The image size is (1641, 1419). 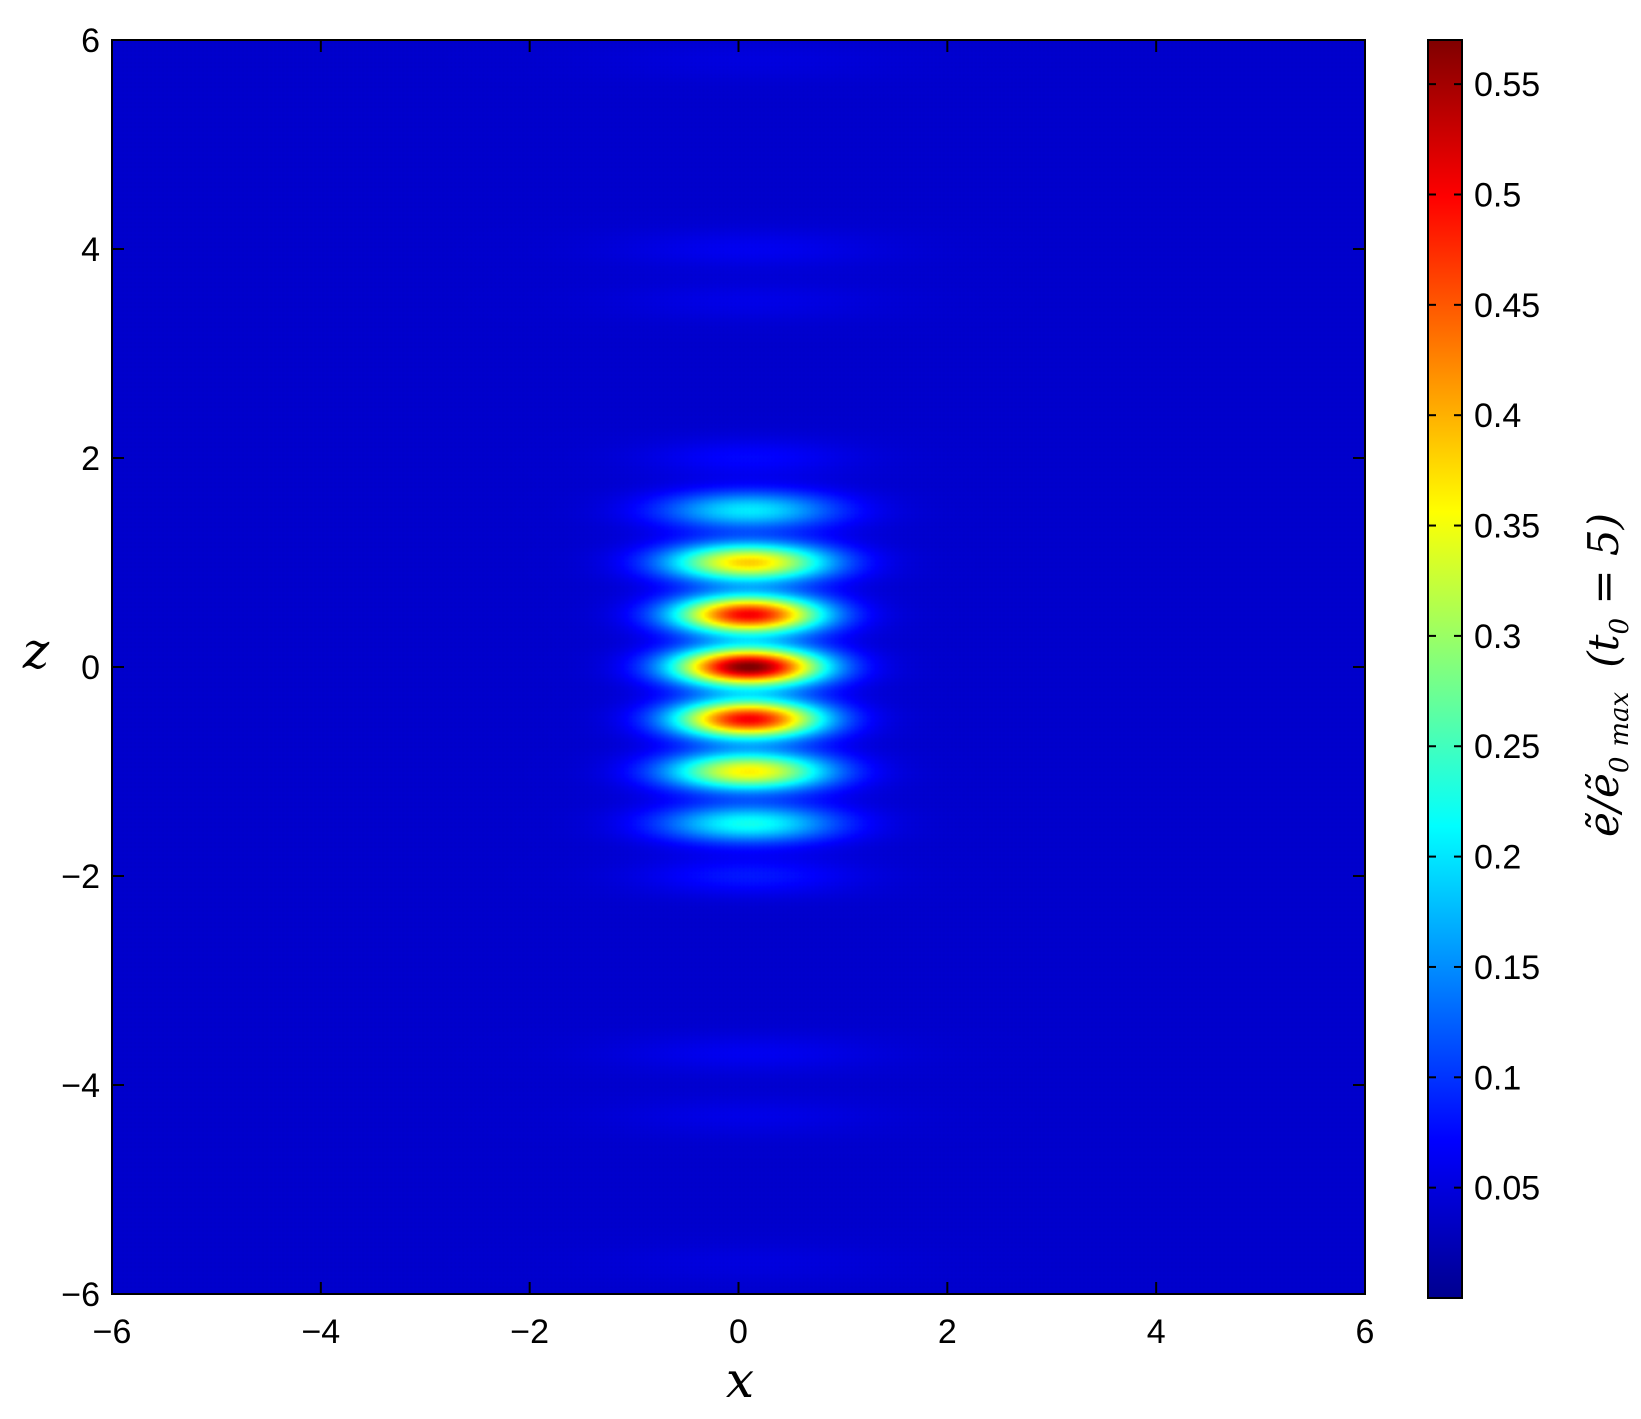 What do you see at coordinates (36, 651) in the screenshot?
I see `y-axis-label: z` at bounding box center [36, 651].